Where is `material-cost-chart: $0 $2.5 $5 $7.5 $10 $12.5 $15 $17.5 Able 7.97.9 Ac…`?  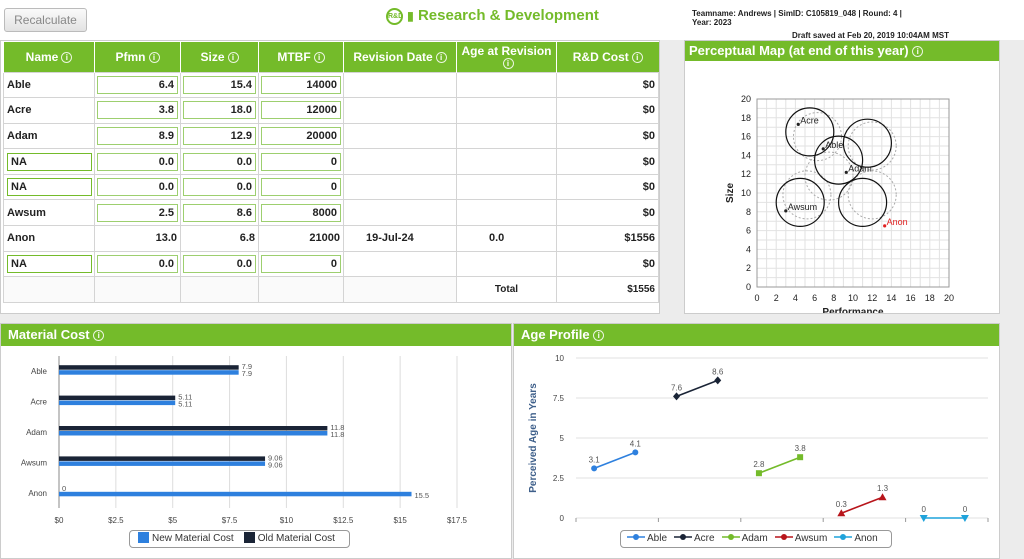 material-cost-chart: $0 $2.5 $5 $7.5 $10 $12.5 $15 $17.5 Able 7.97.9 Ac… is located at coordinates (244, 447).